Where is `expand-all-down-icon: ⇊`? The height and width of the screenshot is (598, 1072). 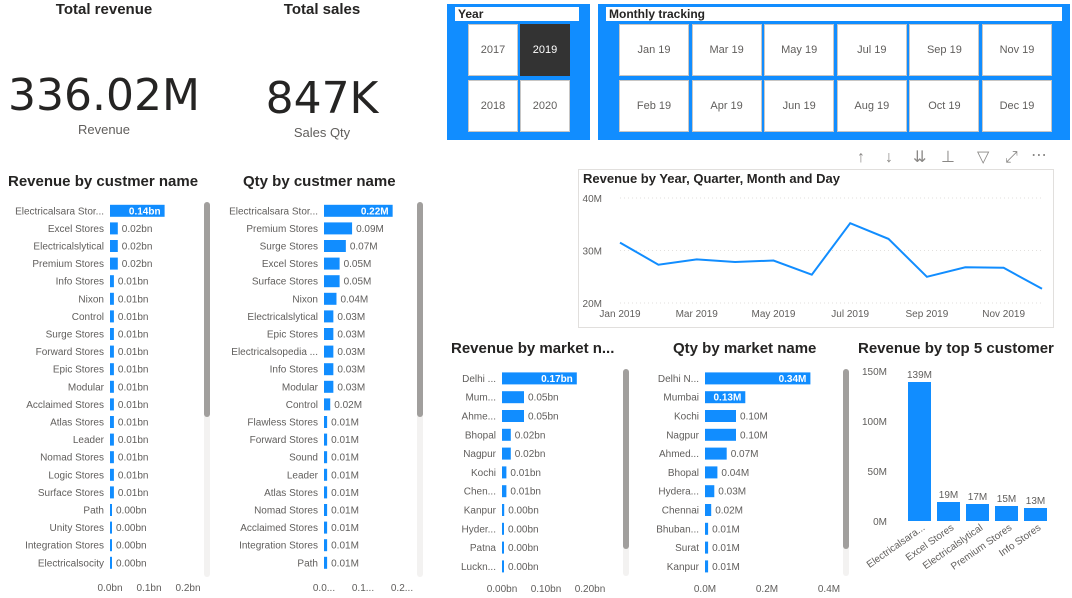
expand-all-down-icon: ⇊ is located at coordinates (920, 157).